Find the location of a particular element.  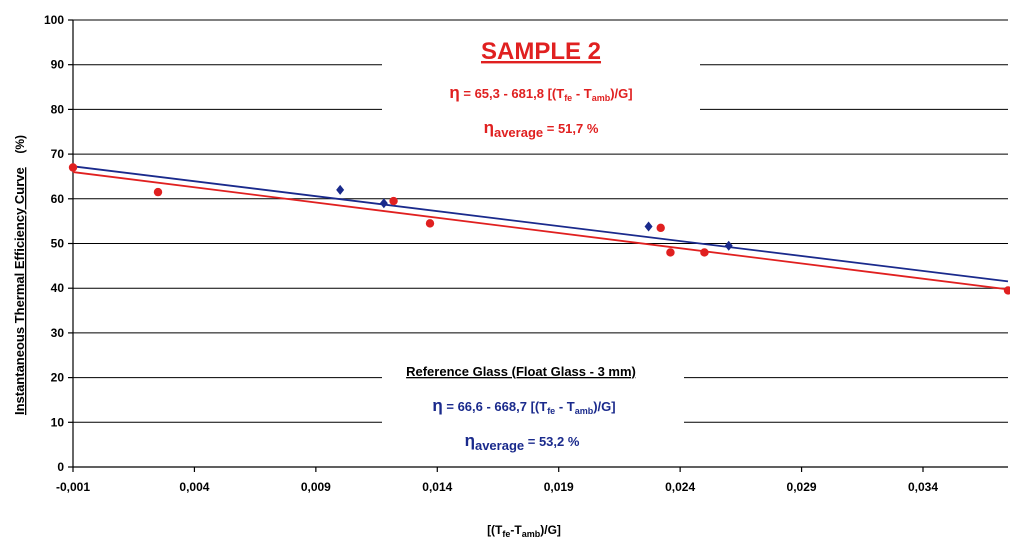

reference-heading: Reference Glass (Float Glass - 3 mm) is located at coordinates (521, 371).